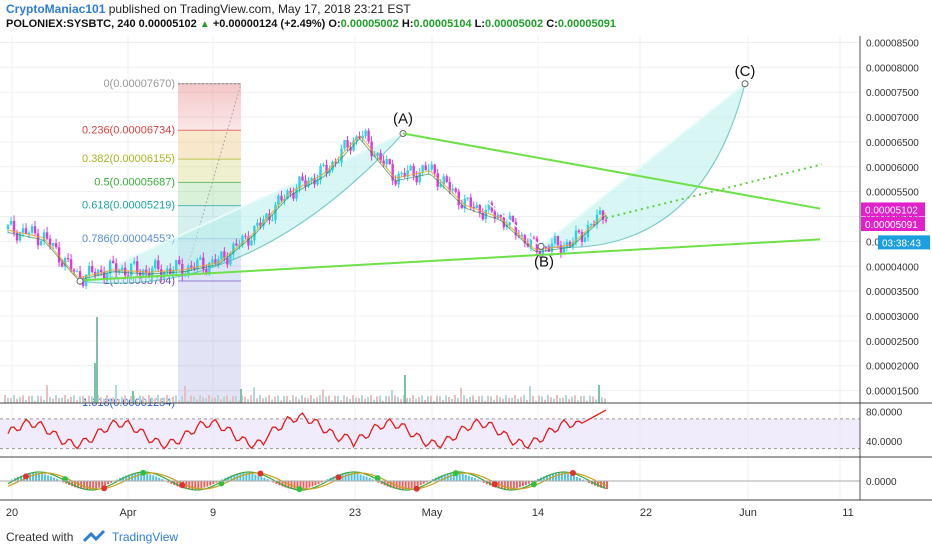 The height and width of the screenshot is (550, 932). Describe the element at coordinates (892, 317) in the screenshot. I see `price-tick-label: 0.00003000` at that location.